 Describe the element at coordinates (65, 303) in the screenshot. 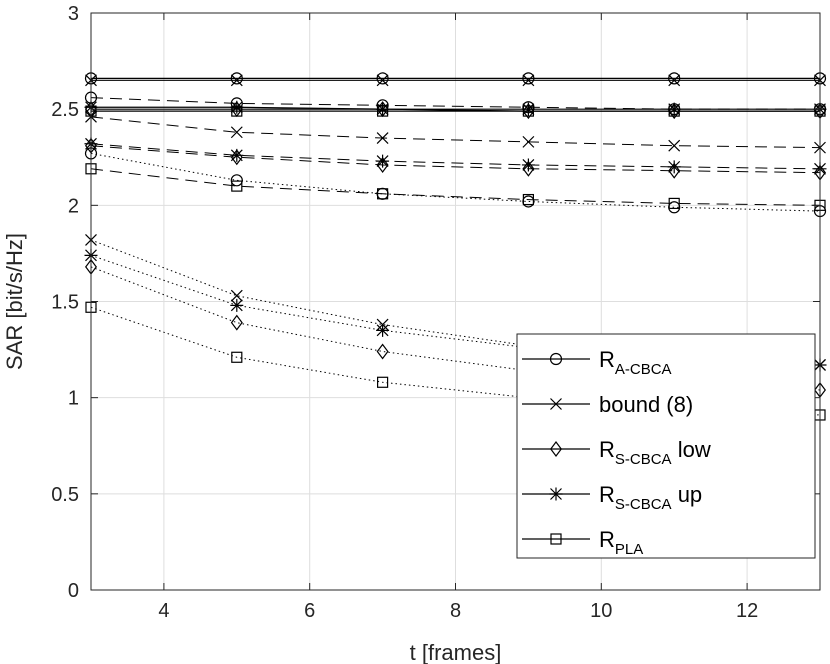

I see `y-tick-label: 1.5` at that location.